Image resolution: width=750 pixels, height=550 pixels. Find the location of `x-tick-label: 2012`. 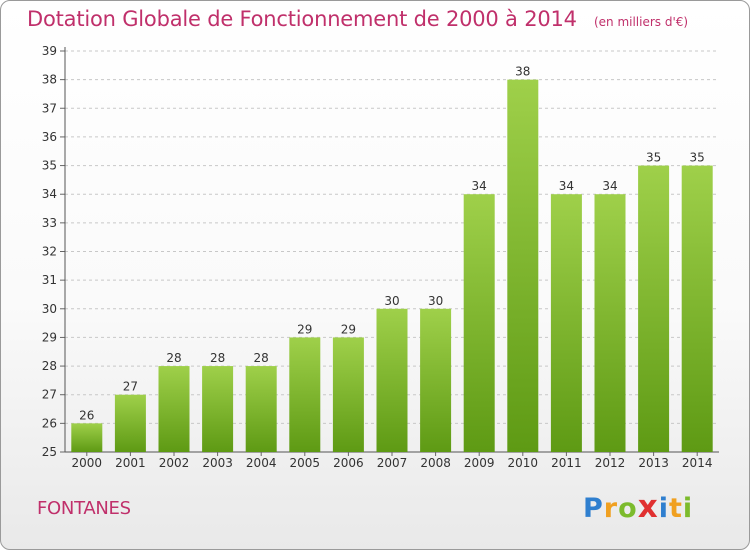

x-tick-label: 2012 is located at coordinates (610, 463).